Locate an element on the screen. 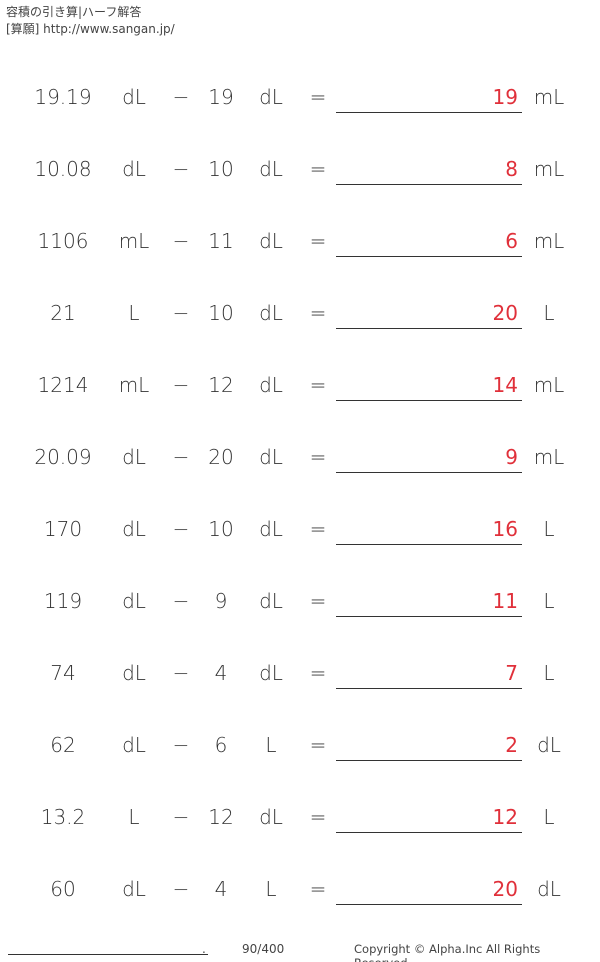 This screenshot has width=600, height=962. problem-row: 119 dL − 9 dL = 11 L is located at coordinates (300, 601).